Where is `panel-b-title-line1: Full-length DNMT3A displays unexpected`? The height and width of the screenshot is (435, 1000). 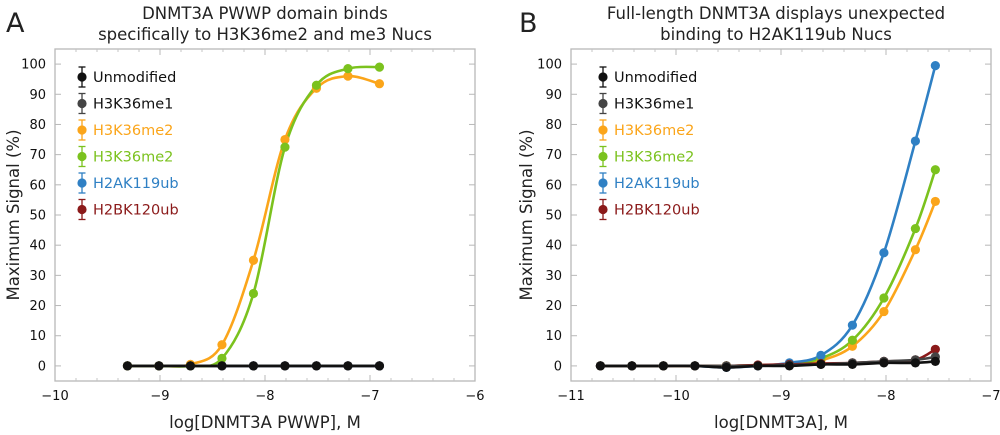
panel-b-title-line1: Full-length DNMT3A displays unexpected is located at coordinates (776, 13).